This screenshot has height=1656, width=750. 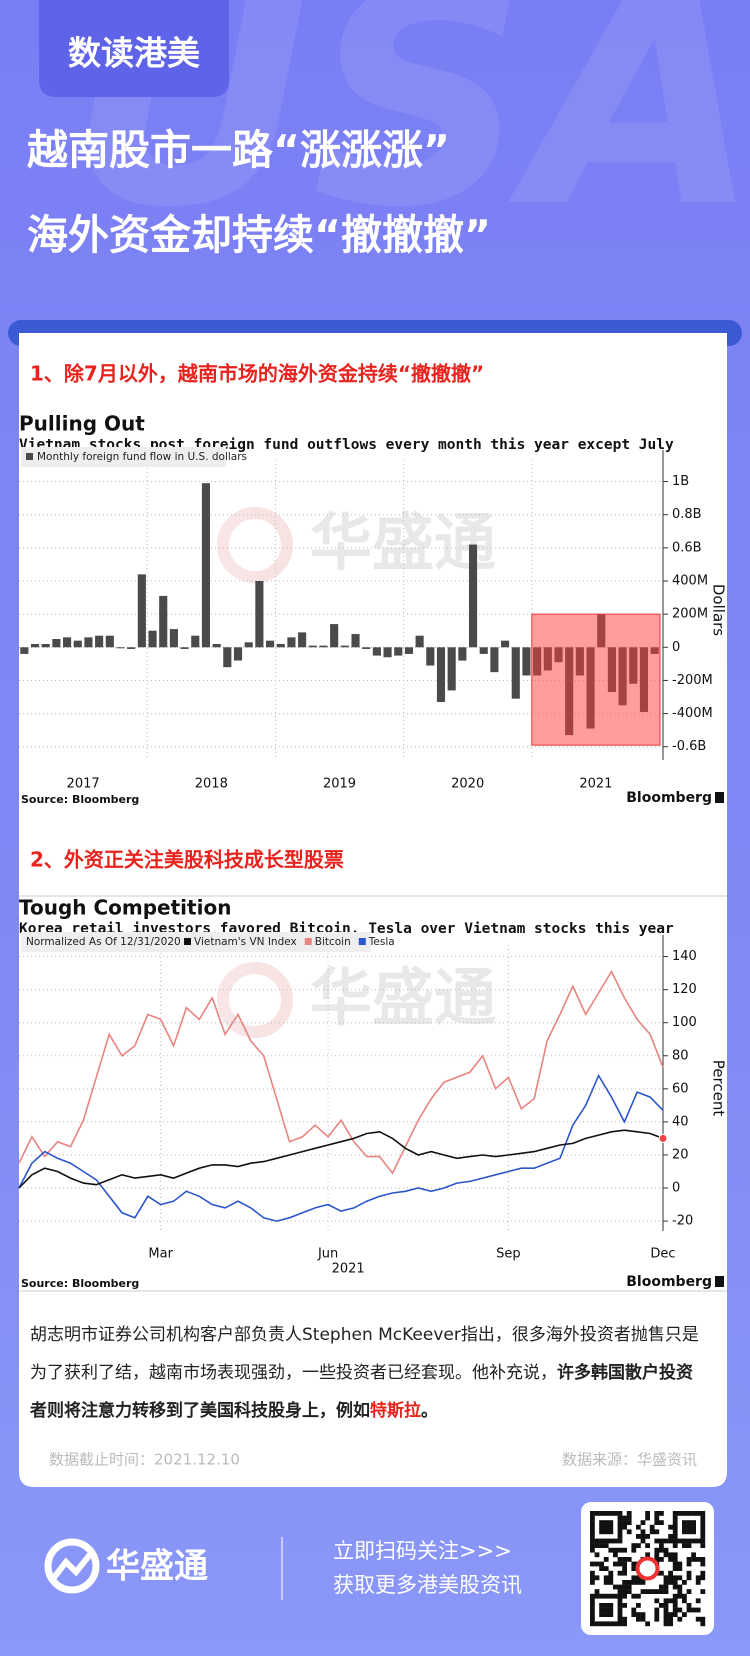 I want to click on badge-text: 数读港美, so click(x=134, y=53).